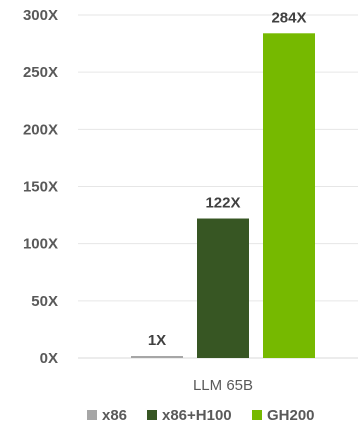 Image resolution: width=361 pixels, height=432 pixels. What do you see at coordinates (40, 129) in the screenshot?
I see `y-tick-label: 200X` at bounding box center [40, 129].